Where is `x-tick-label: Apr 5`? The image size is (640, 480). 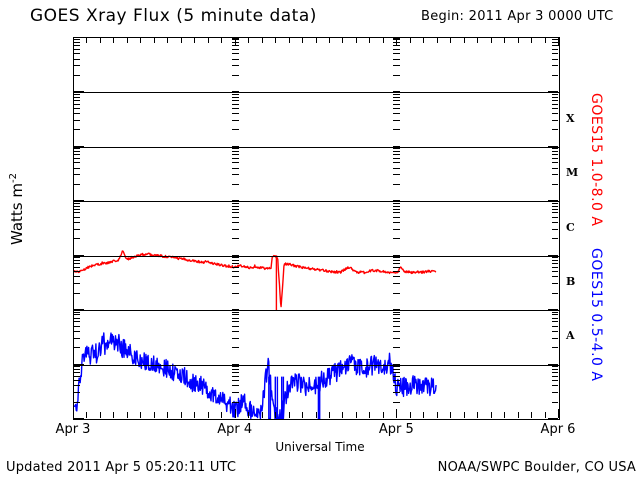
x-tick-label: Apr 5 is located at coordinates (396, 429).